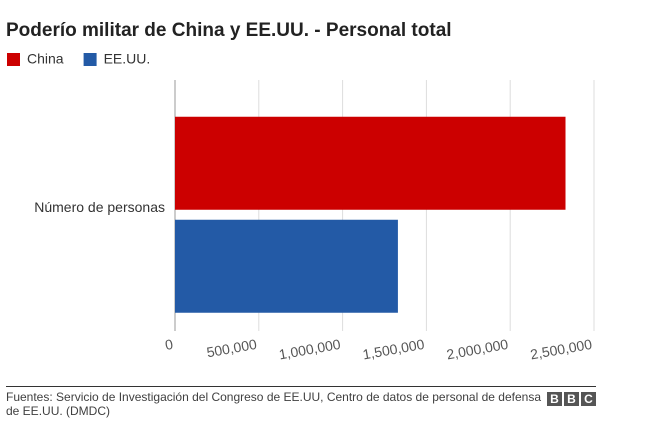  What do you see at coordinates (169, 344) in the screenshot?
I see `x-tick-label: 0` at bounding box center [169, 344].